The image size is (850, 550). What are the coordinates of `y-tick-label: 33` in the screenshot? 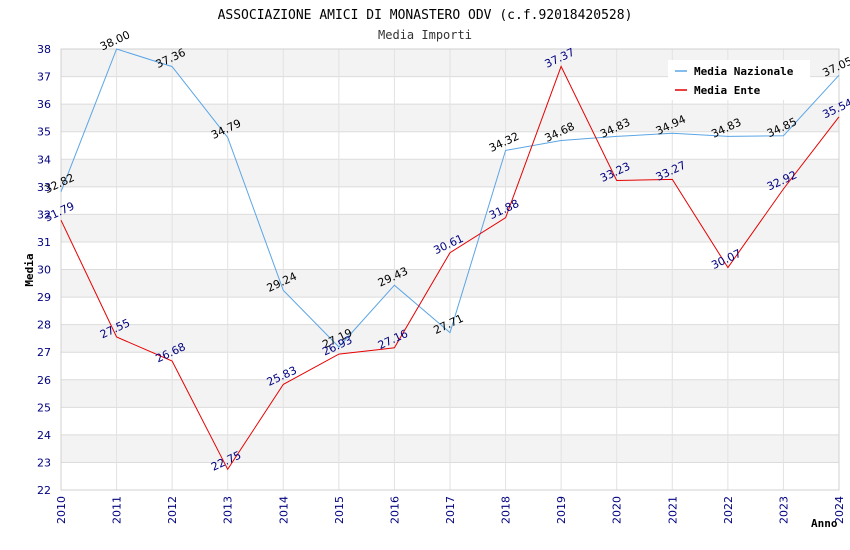 It's located at (44, 187).